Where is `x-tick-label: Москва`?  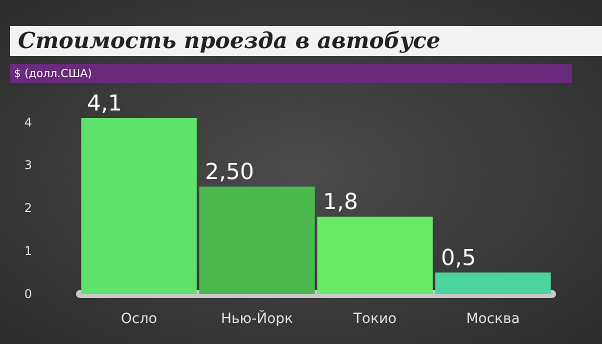 x-tick-label: Москва is located at coordinates (493, 319).